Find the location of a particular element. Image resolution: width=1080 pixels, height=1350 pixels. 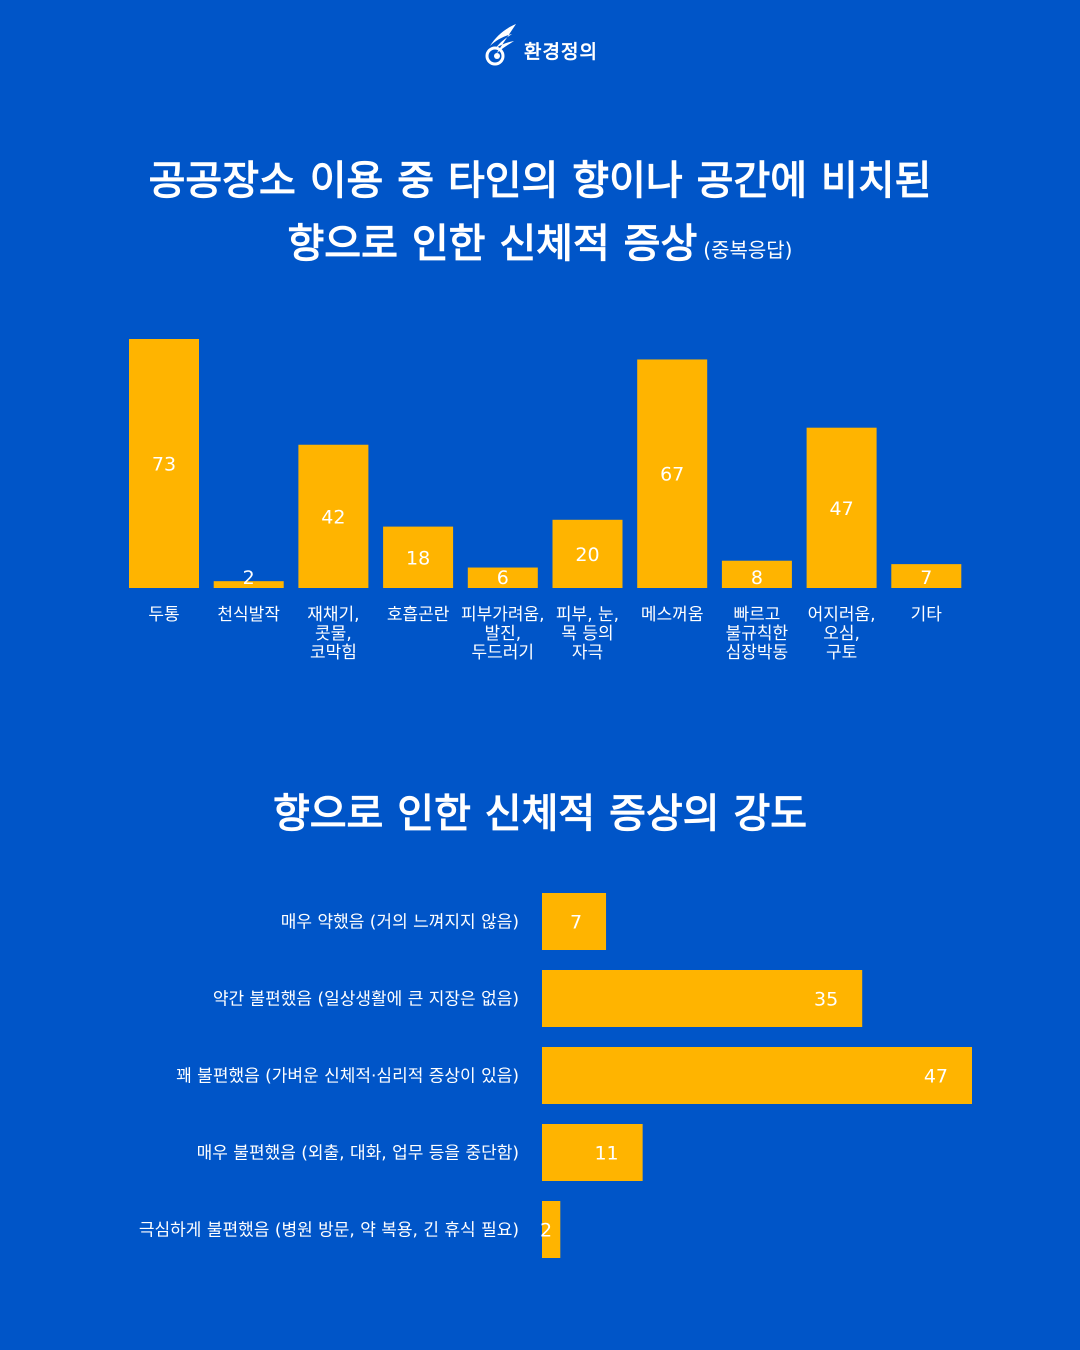

bar-value-label: 42 is located at coordinates (333, 517).